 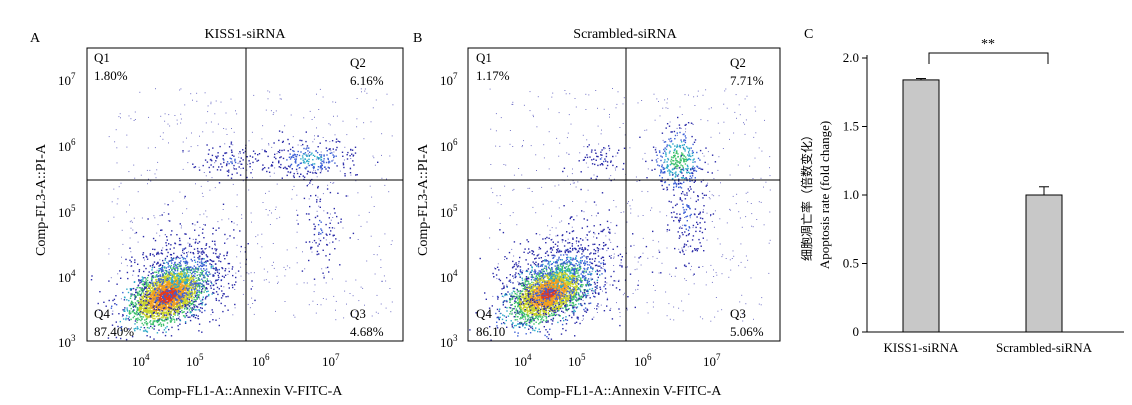 I want to click on panel-c-ylabel-chinese: 细胞凋亡率（倍数变化）, so click(x=806, y=195).